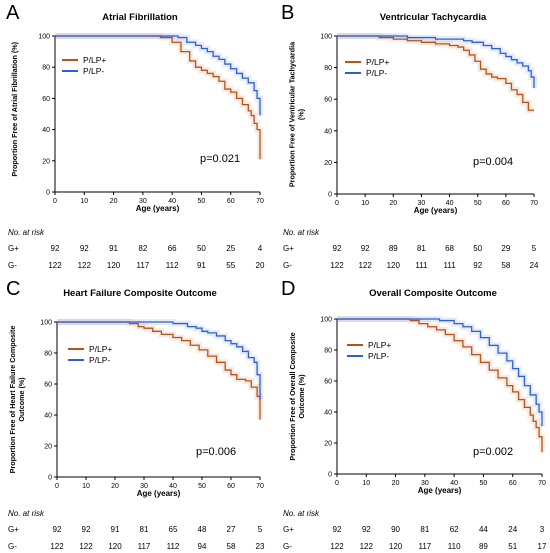  Describe the element at coordinates (13, 289) in the screenshot. I see `panel-letter: C` at that location.